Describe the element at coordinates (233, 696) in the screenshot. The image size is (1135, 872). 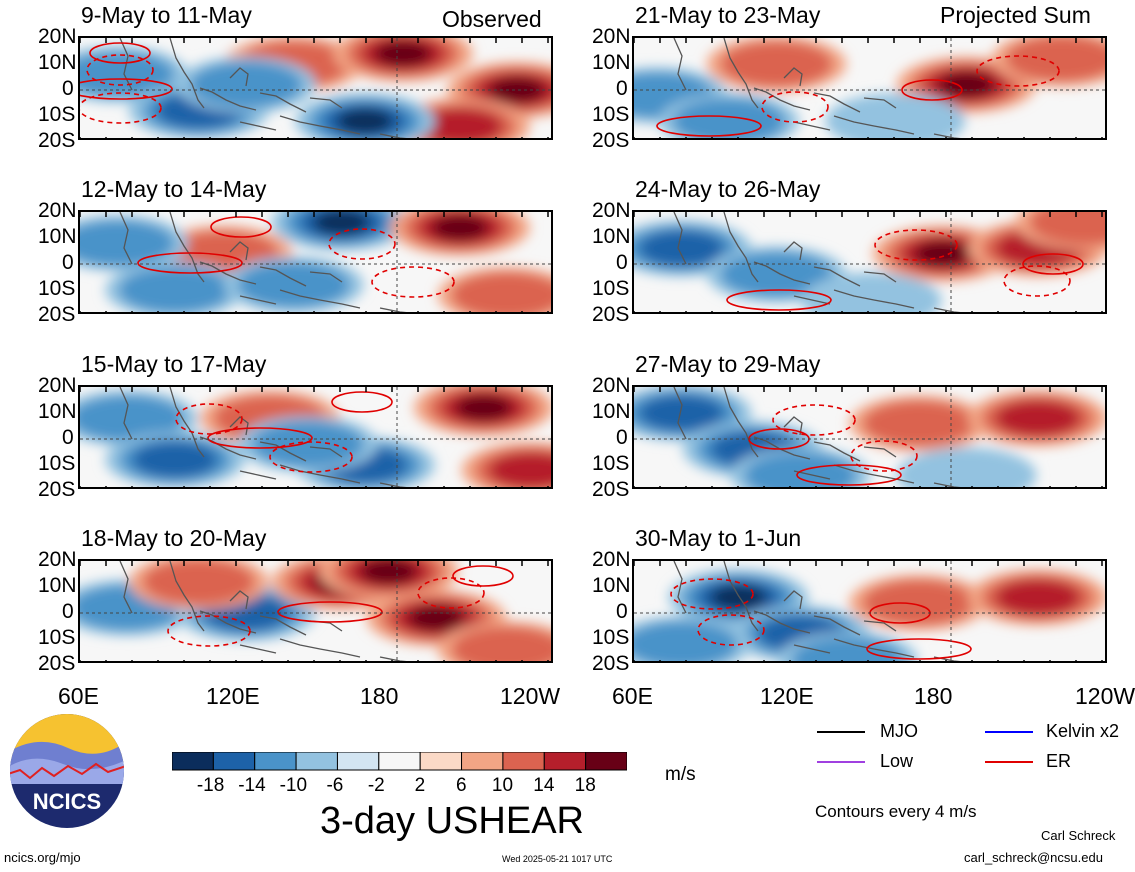
I see `lon-label-120e-left: 120E` at that location.